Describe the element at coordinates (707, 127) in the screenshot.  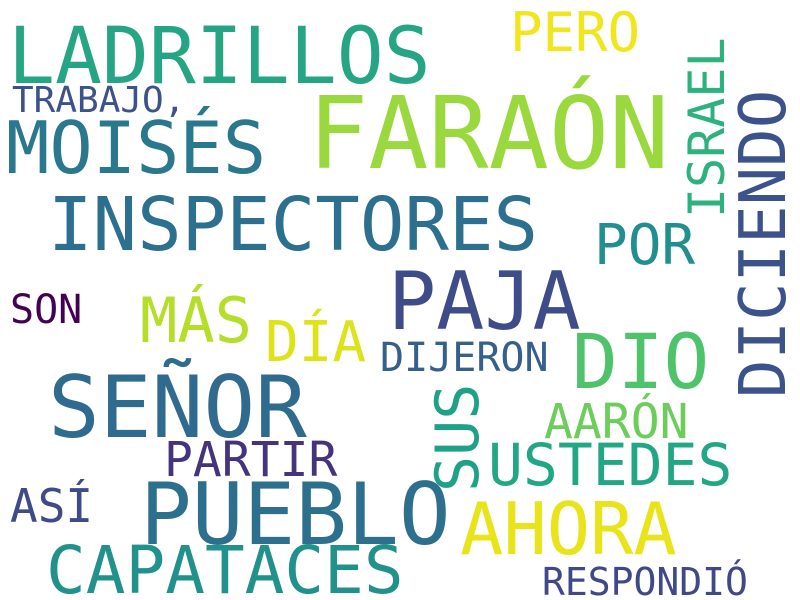
I see `word-israel: ISRAEL` at that location.